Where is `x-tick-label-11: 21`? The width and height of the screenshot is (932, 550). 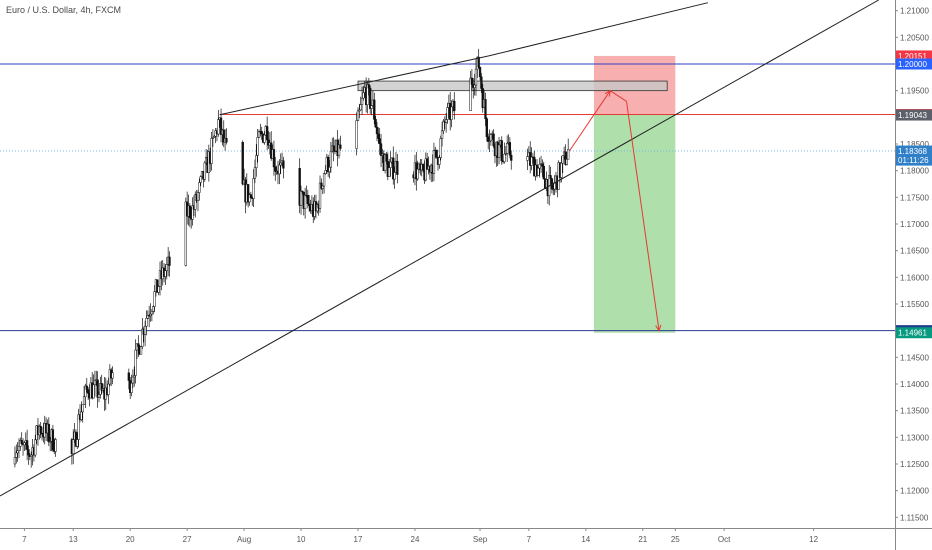
x-tick-label-11: 21 is located at coordinates (642, 539).